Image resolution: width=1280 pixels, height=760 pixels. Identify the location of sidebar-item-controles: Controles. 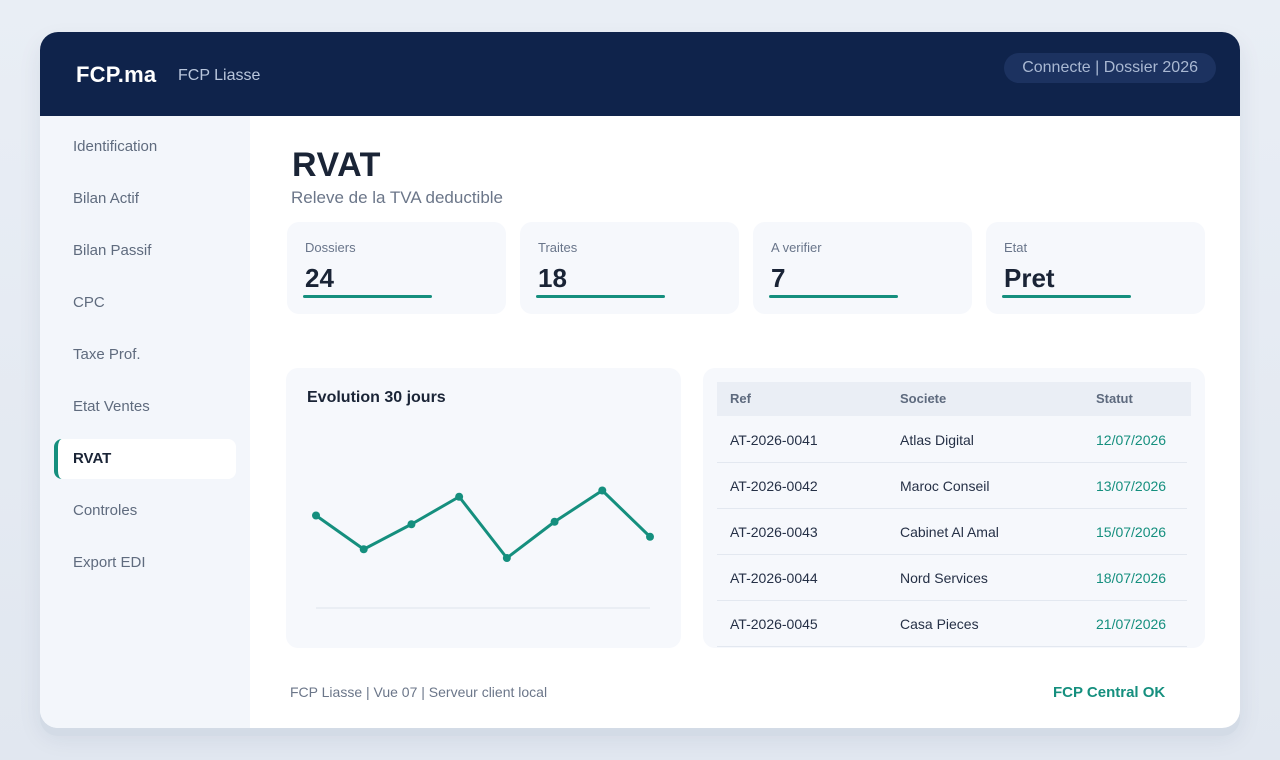
(105, 510).